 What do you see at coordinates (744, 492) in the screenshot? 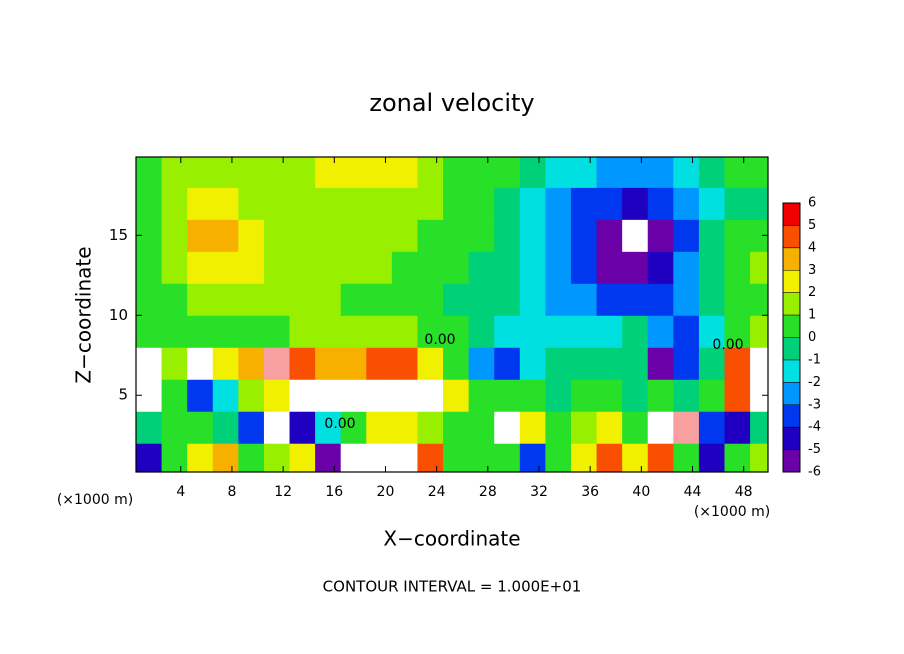
I see `x-tick-label: 48` at bounding box center [744, 492].